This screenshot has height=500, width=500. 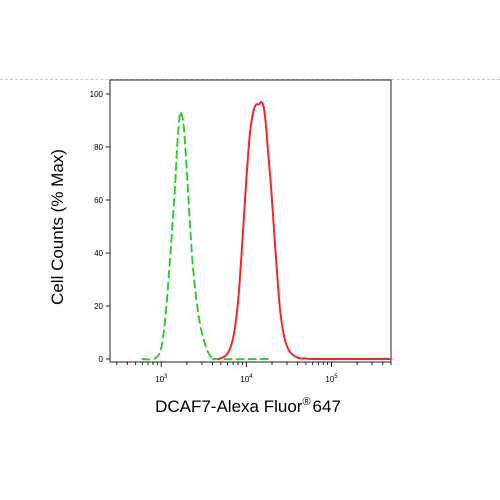 What do you see at coordinates (327, 406) in the screenshot?
I see `x-axis-label-tail: 647` at bounding box center [327, 406].